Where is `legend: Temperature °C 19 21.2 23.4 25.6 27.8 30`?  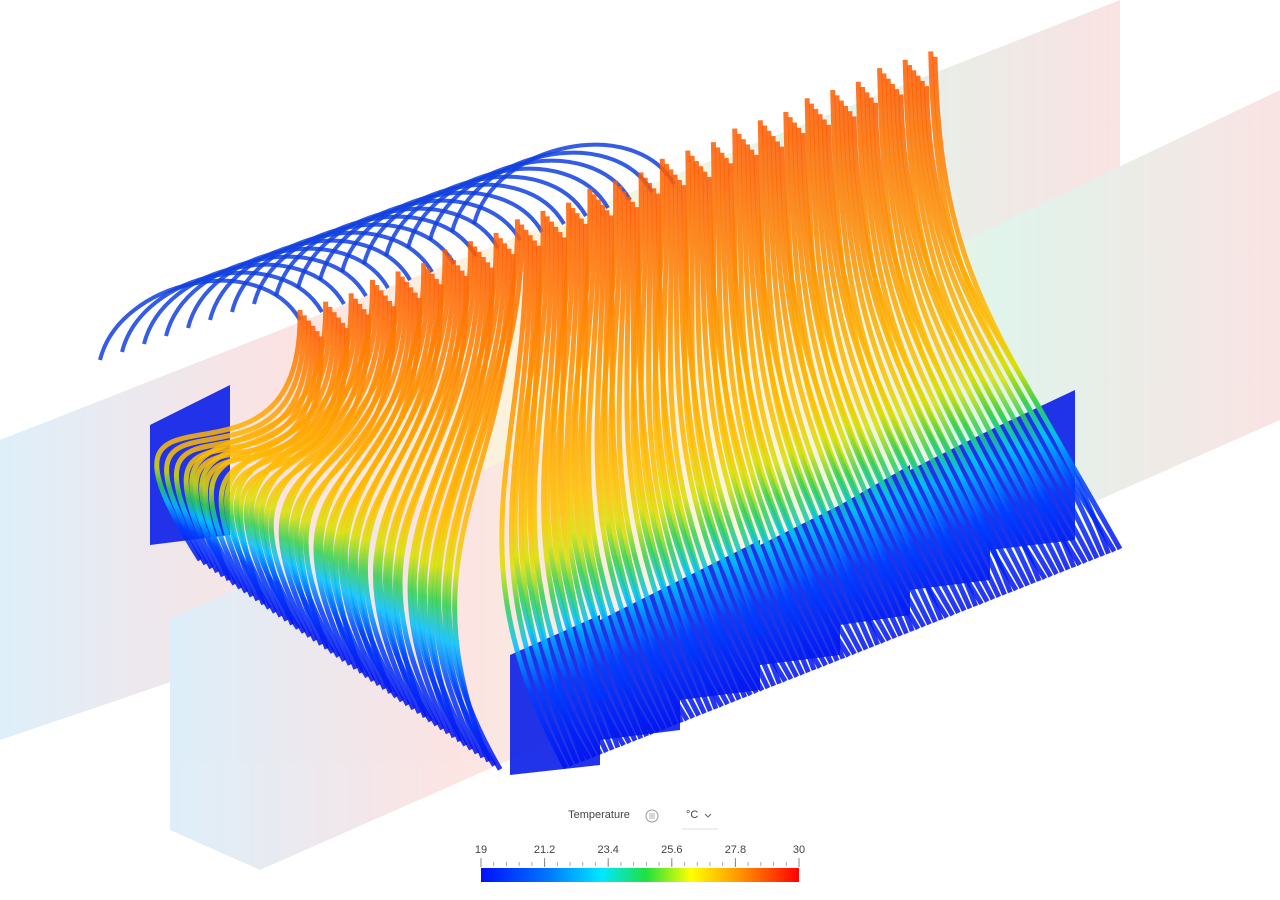 legend: Temperature °C 19 21.2 23.4 25.6 27.8 30 is located at coordinates (640, 845).